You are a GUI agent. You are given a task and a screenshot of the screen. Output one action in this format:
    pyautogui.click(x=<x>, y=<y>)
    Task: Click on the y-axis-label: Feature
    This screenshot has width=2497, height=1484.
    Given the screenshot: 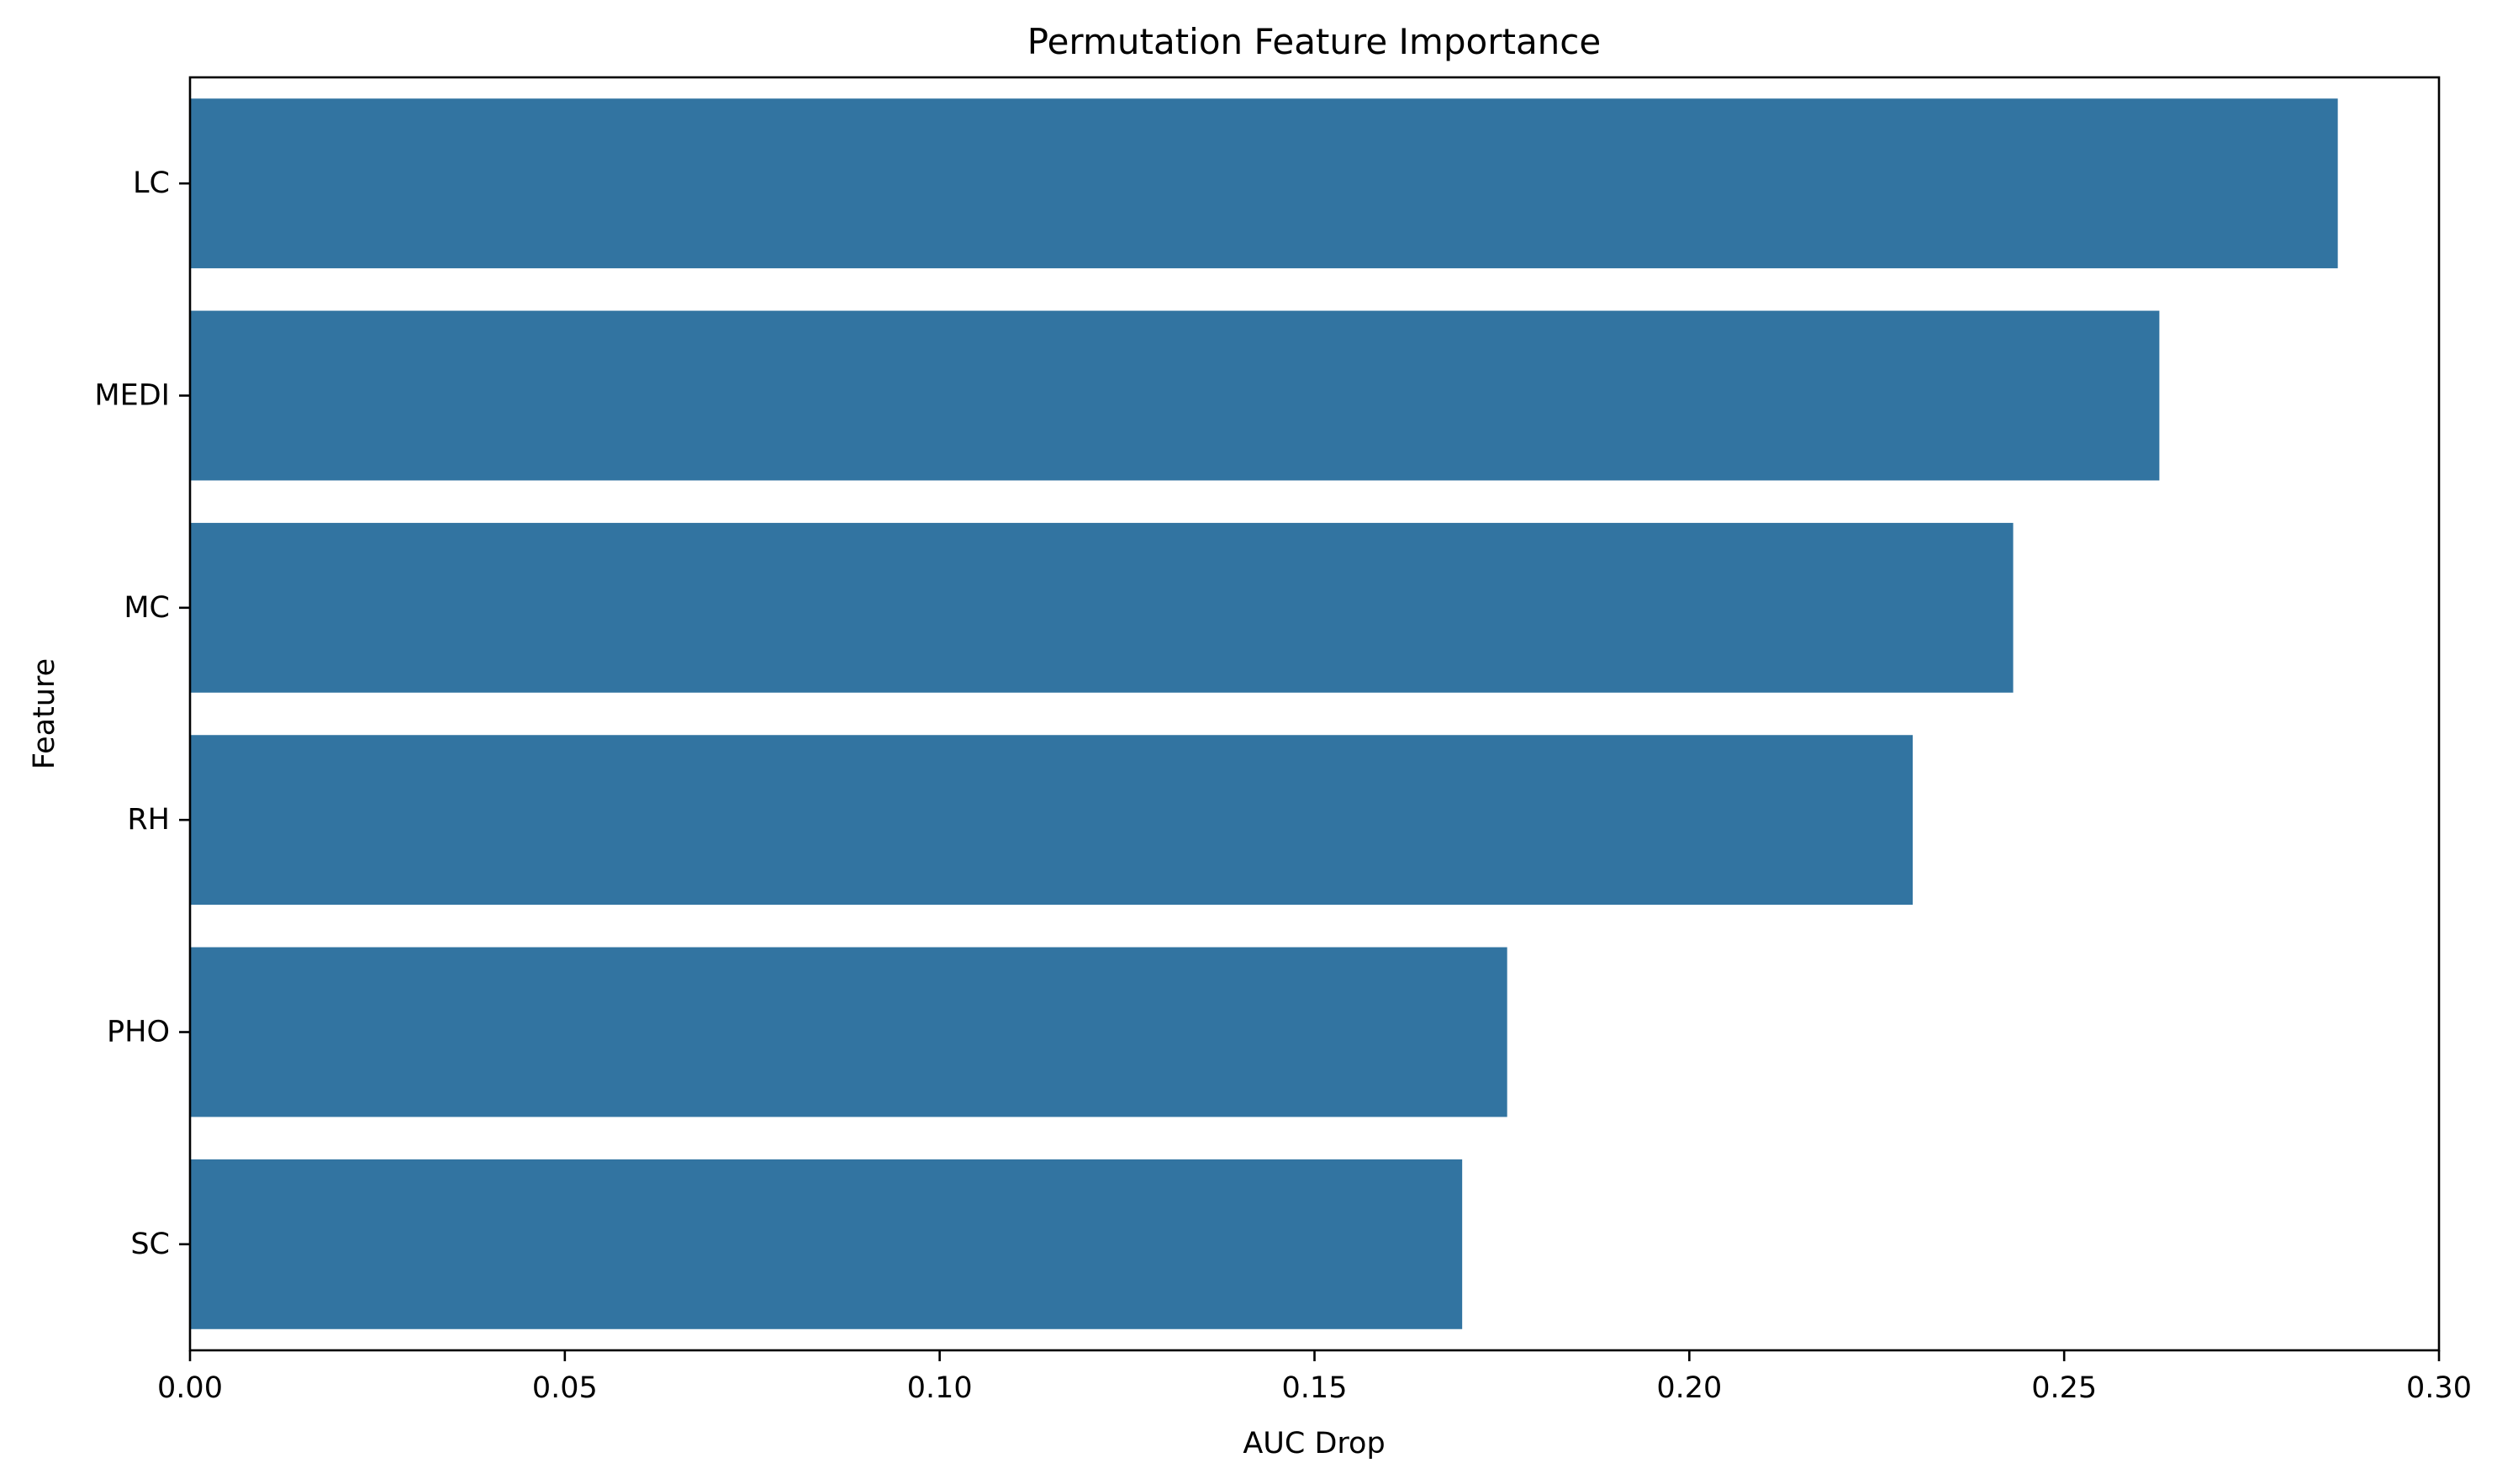 What is the action you would take?
    pyautogui.click(x=44, y=713)
    